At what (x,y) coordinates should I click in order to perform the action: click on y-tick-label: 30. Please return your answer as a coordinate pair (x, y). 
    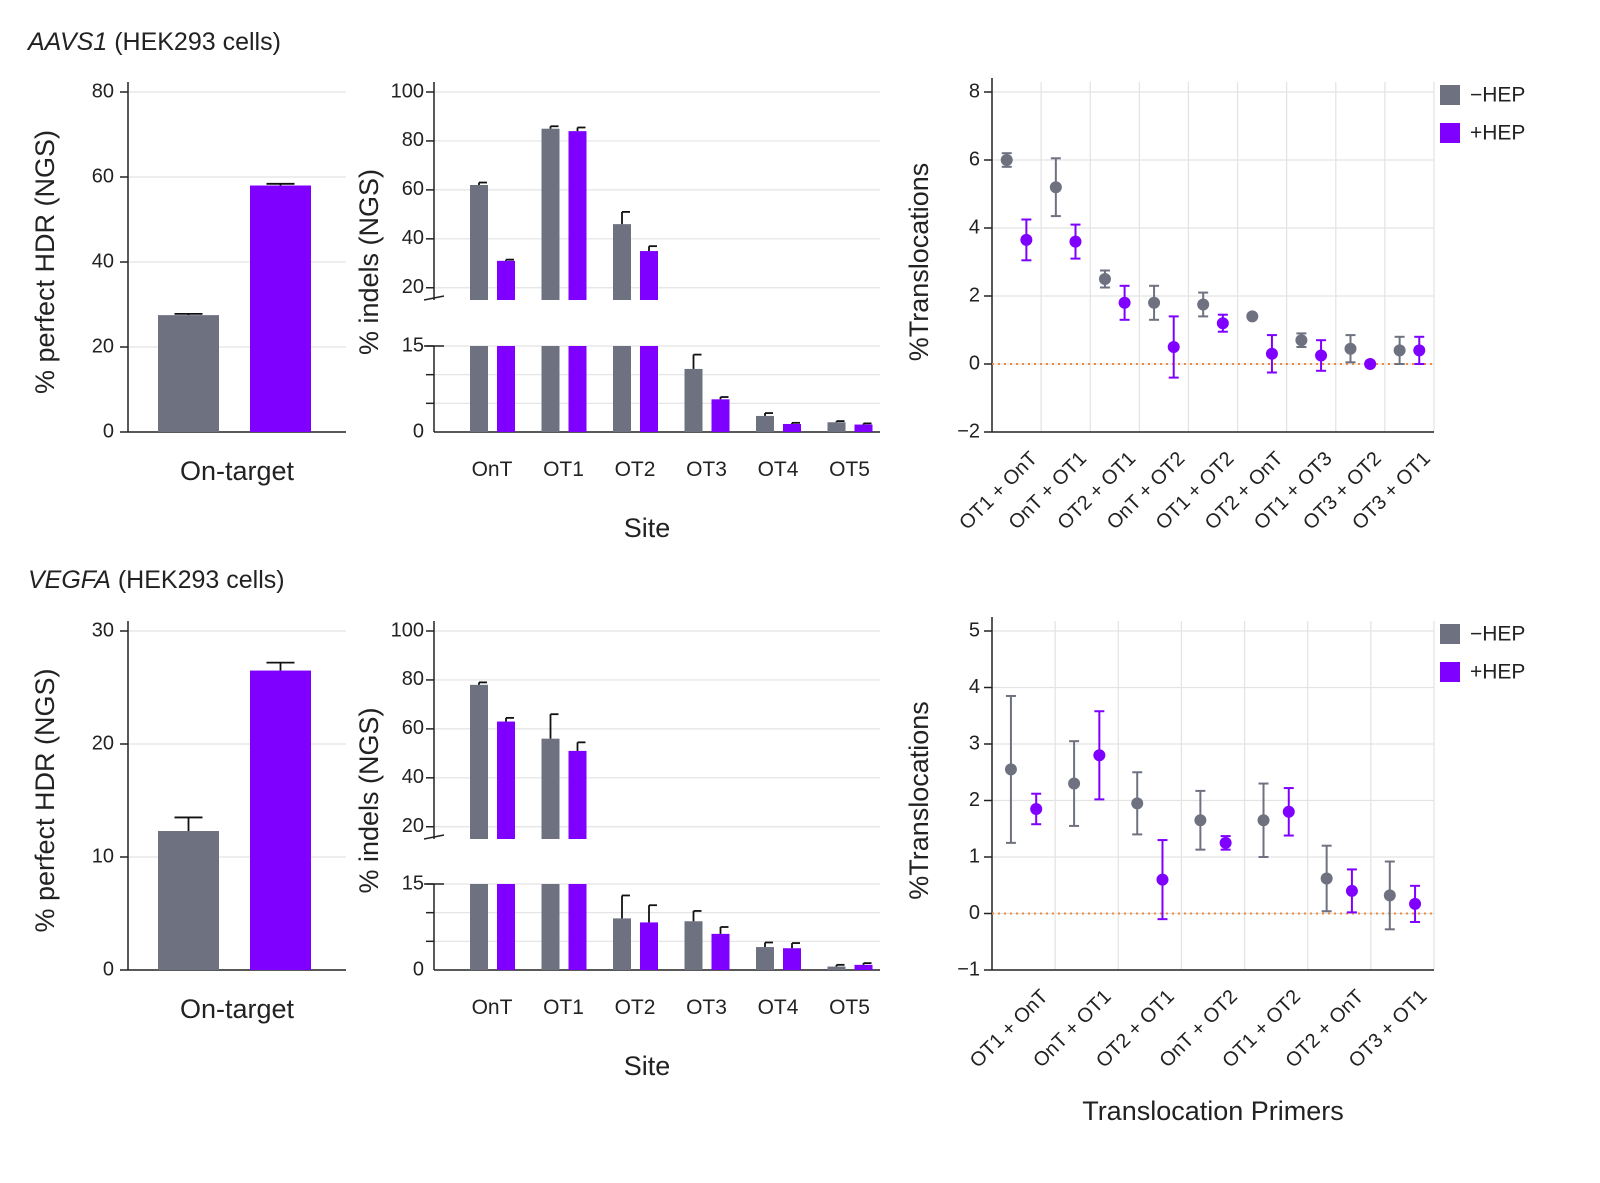
    Looking at the image, I should click on (103, 630).